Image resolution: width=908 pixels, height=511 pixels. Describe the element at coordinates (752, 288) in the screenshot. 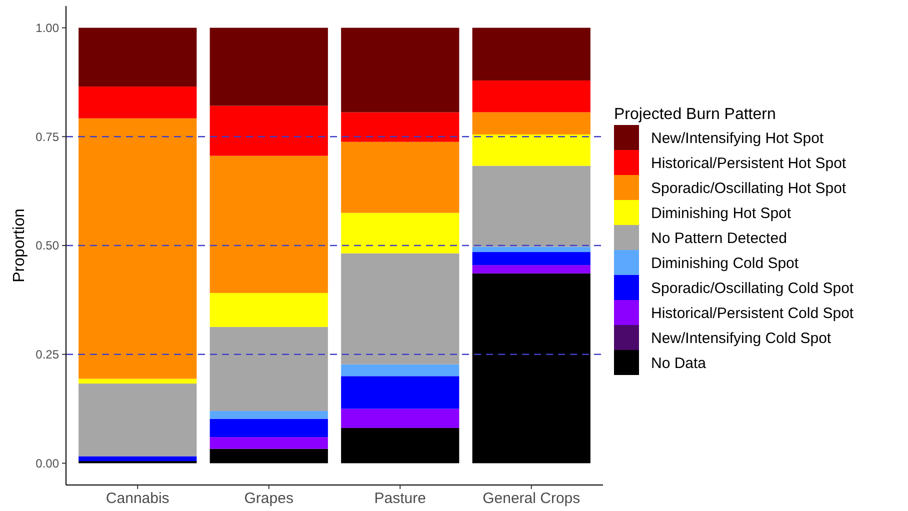

I see `legend-label: Sporadic/Oscillating Cold Spot` at that location.